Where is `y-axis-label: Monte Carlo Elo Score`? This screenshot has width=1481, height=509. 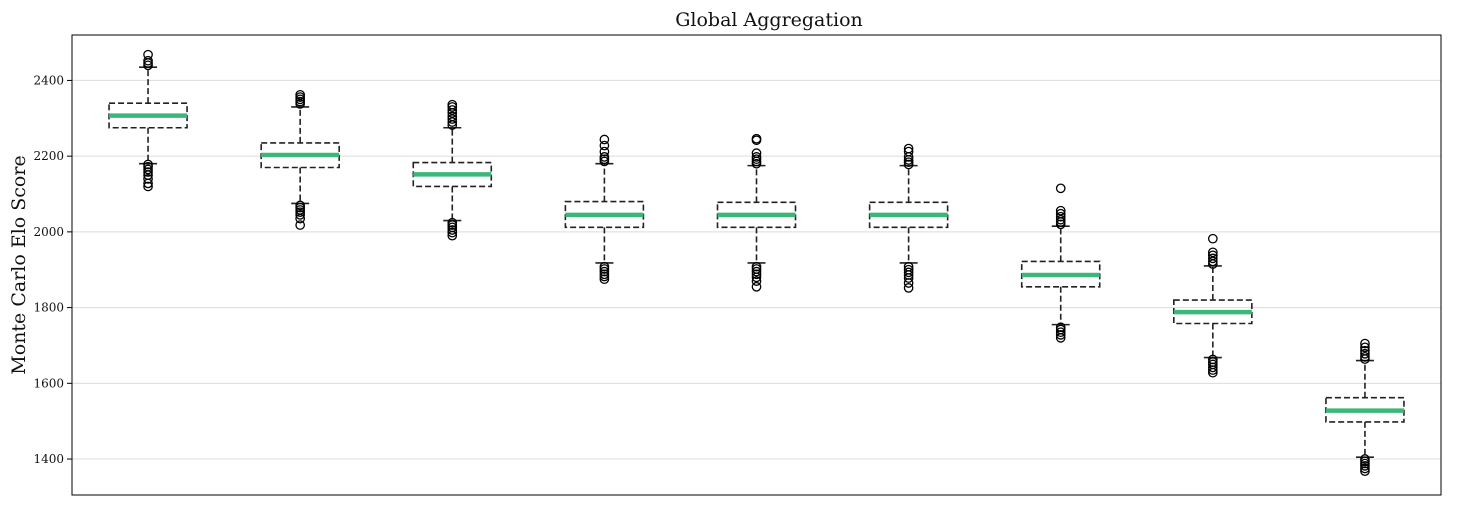
y-axis-label: Monte Carlo Elo Score is located at coordinates (19, 264).